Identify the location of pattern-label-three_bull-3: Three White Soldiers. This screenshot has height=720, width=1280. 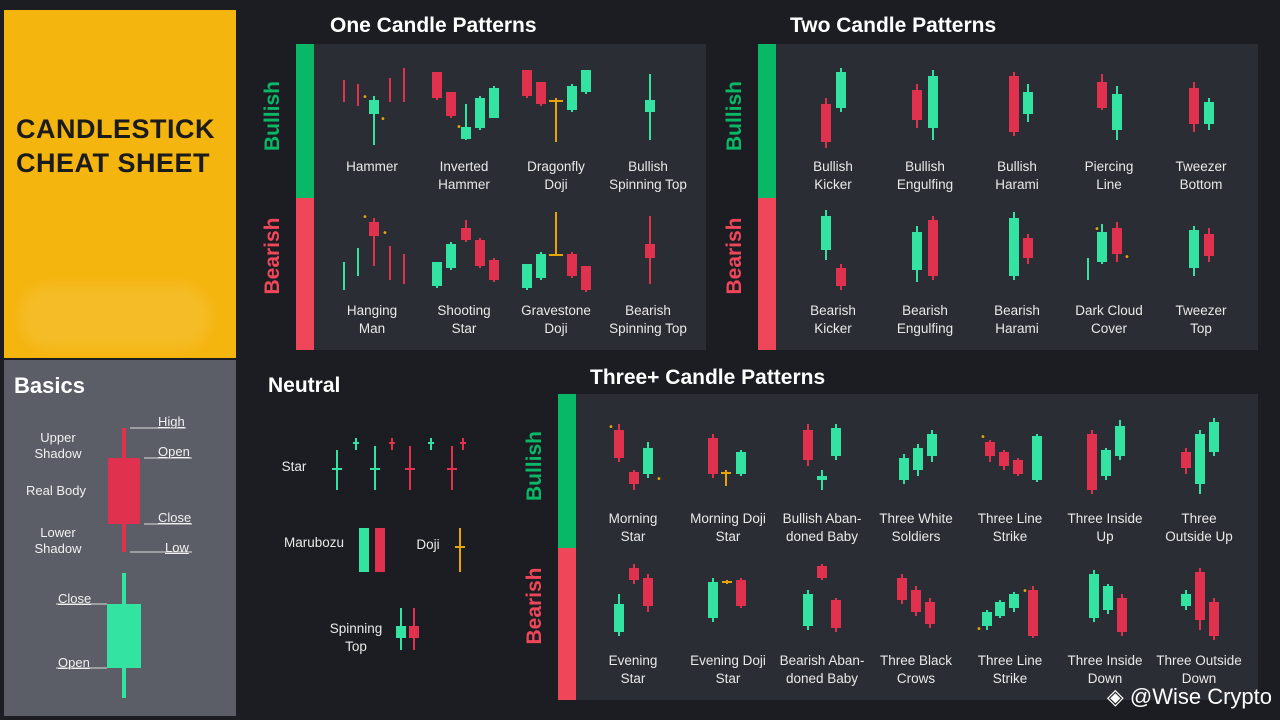
(916, 527).